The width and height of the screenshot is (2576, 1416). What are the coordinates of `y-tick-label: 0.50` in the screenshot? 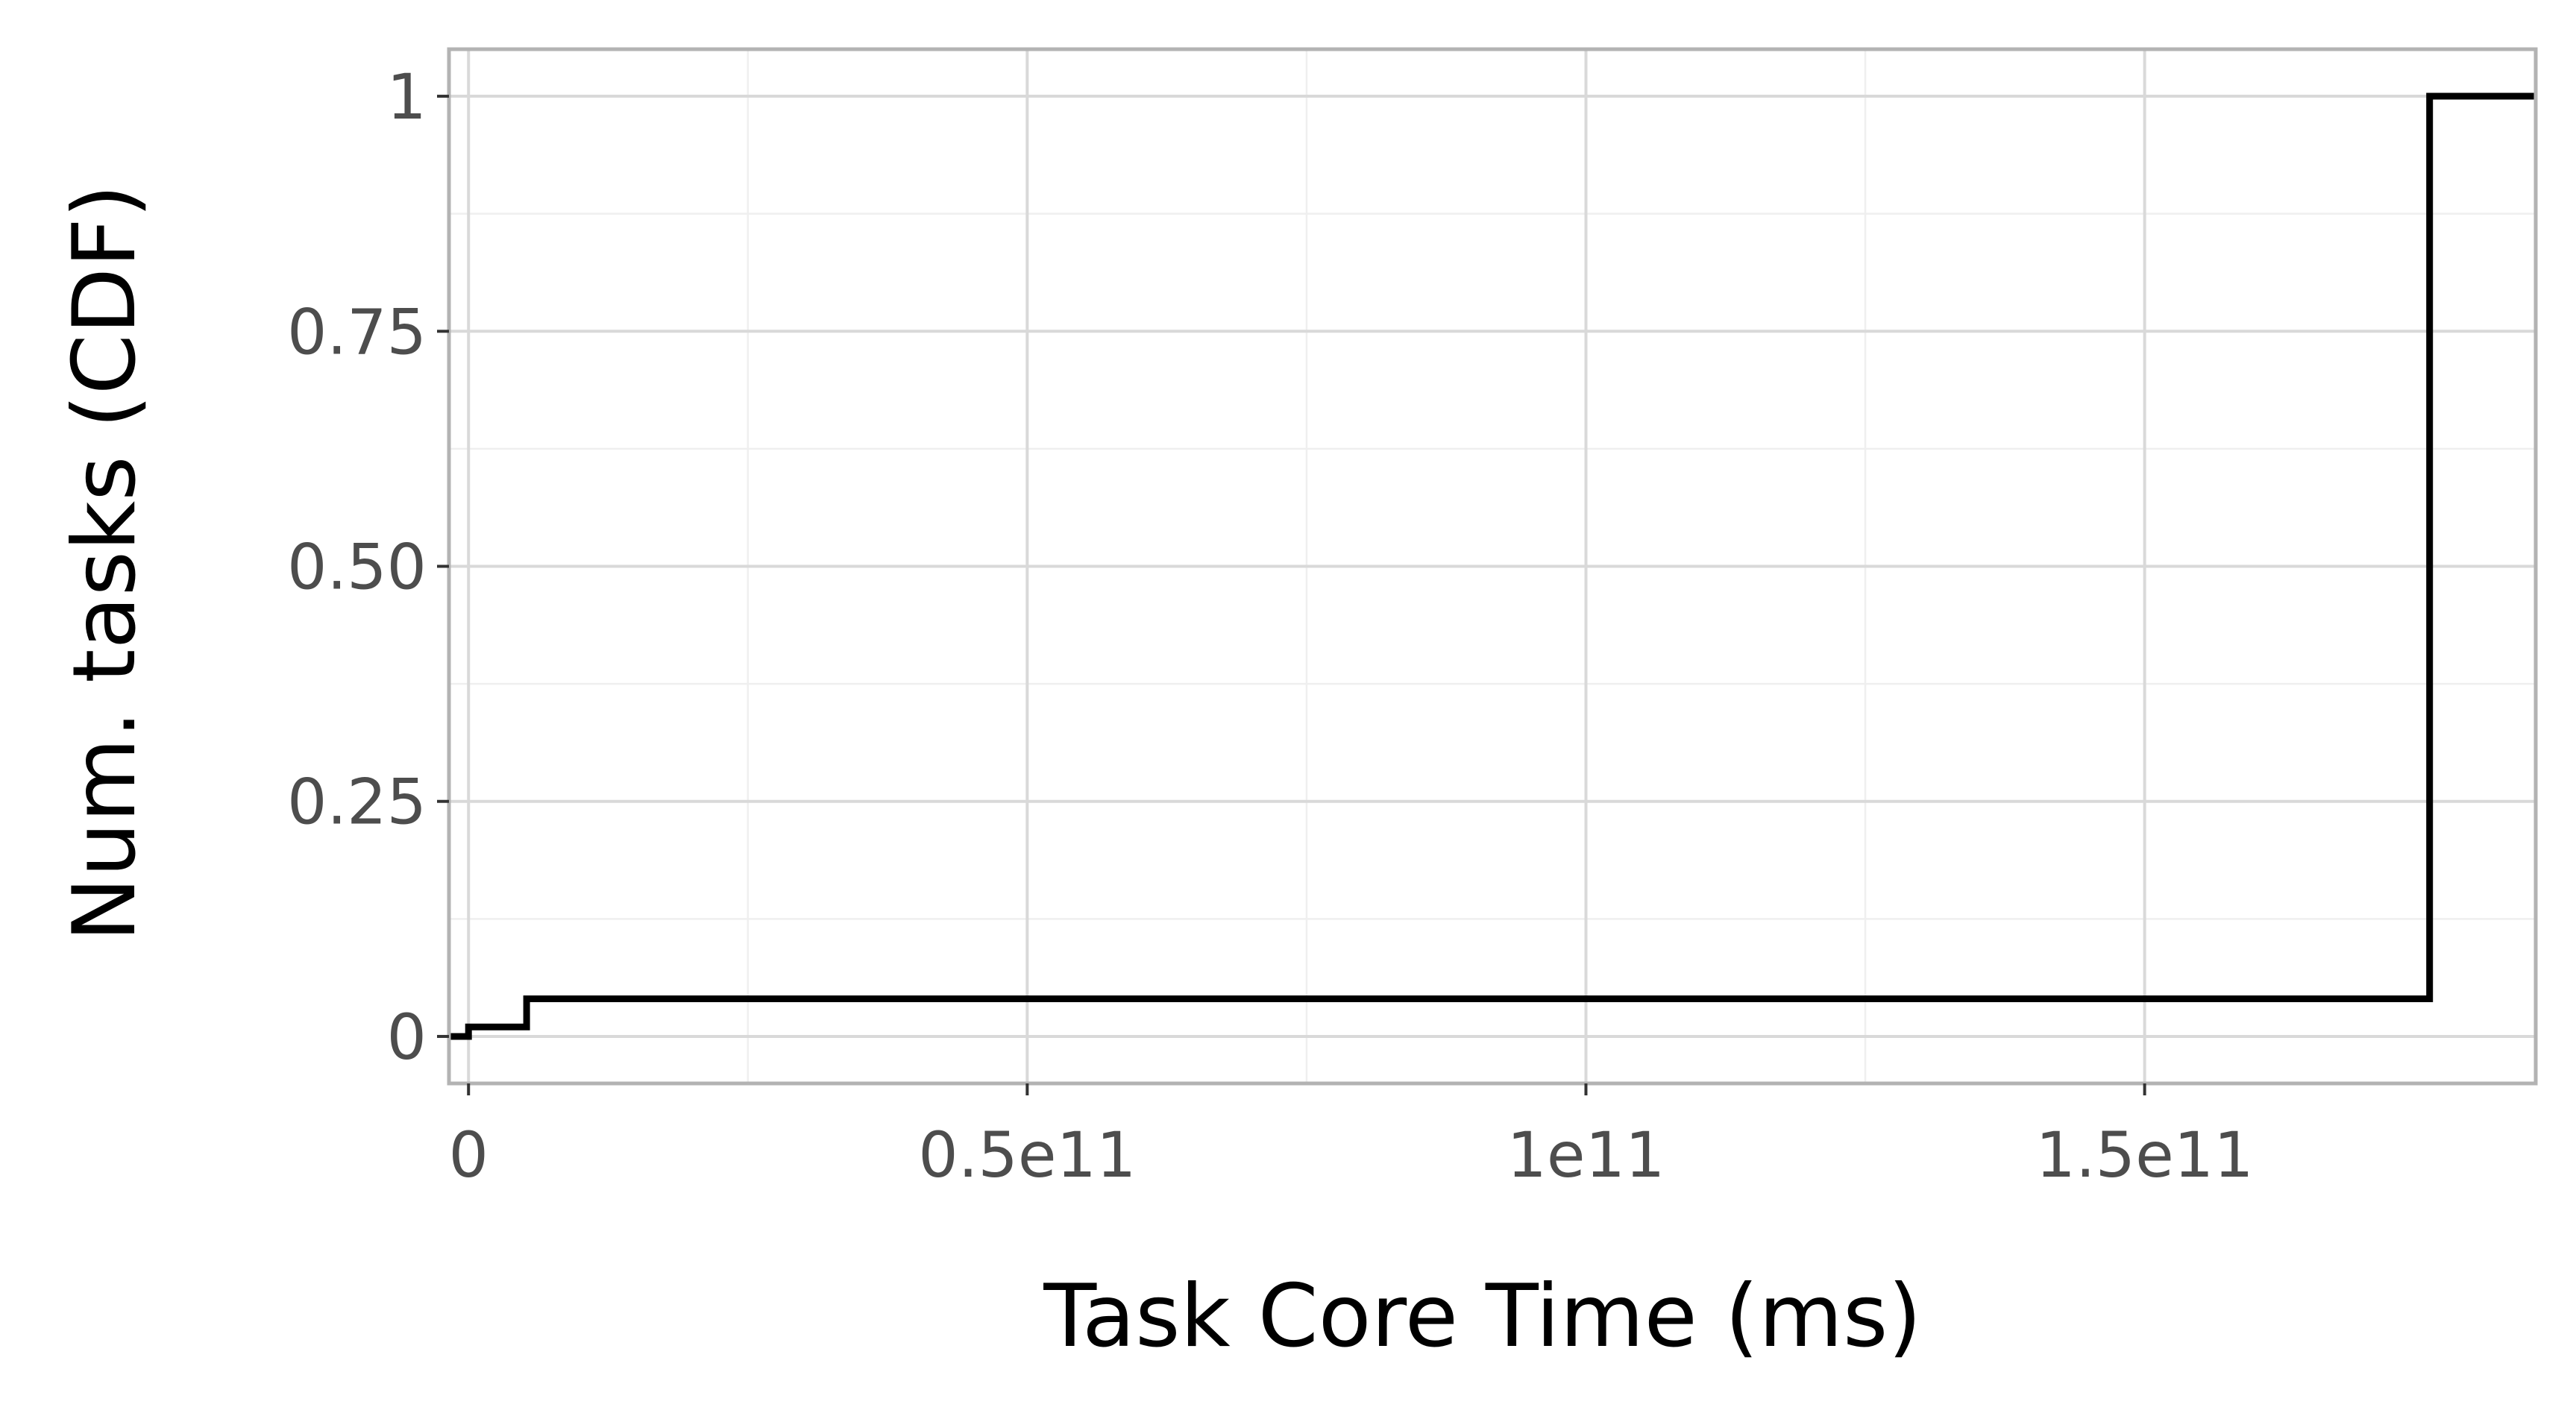 It's located at (357, 567).